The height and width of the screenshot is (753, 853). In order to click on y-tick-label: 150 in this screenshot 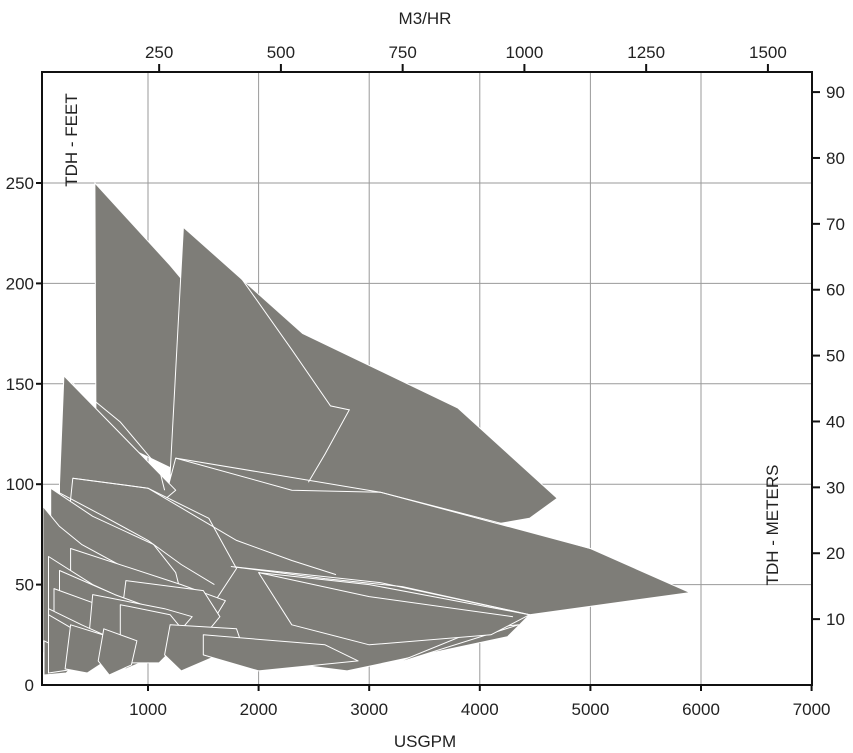, I will do `click(20, 384)`.